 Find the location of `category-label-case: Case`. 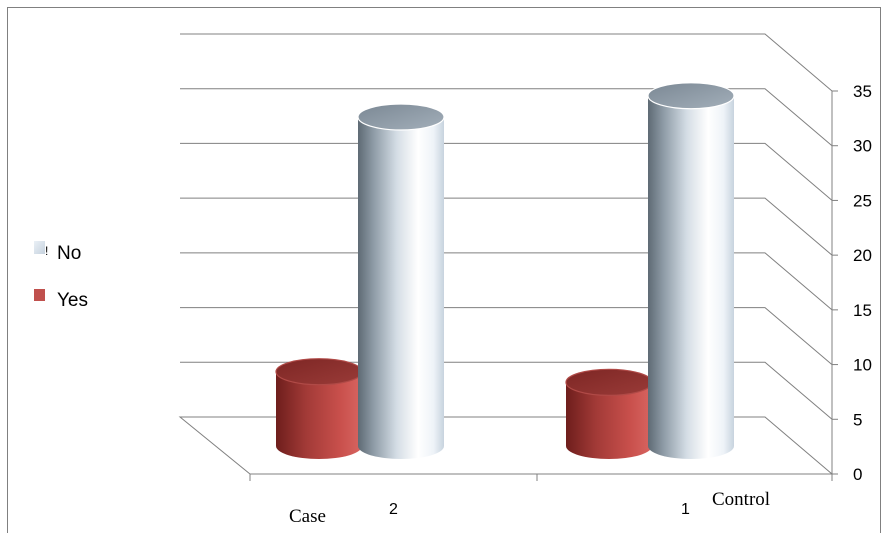

category-label-case: Case is located at coordinates (307, 516).